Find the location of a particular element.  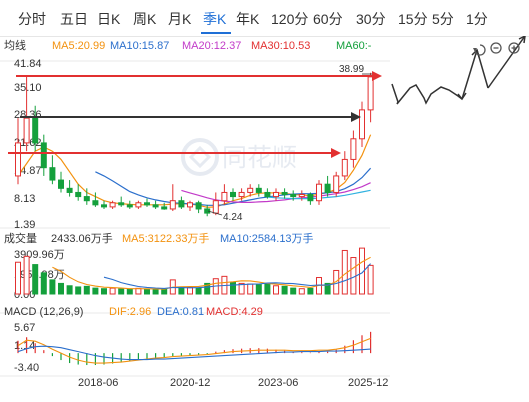

volume-axis: 3909.96万 1954.98万 0.00 is located at coordinates (39, 275).